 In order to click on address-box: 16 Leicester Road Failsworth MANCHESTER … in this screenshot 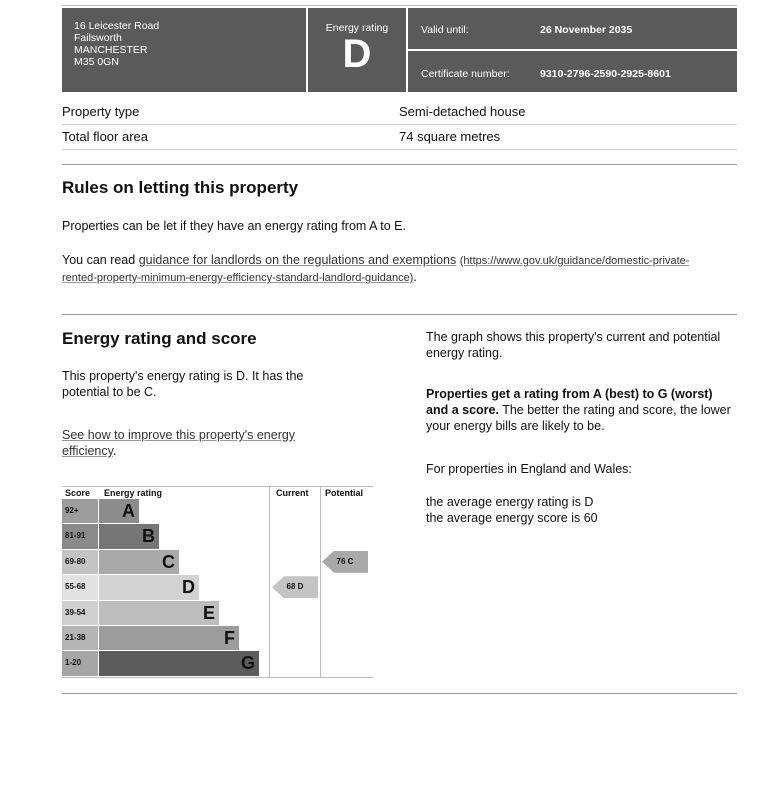, I will do `click(184, 50)`.